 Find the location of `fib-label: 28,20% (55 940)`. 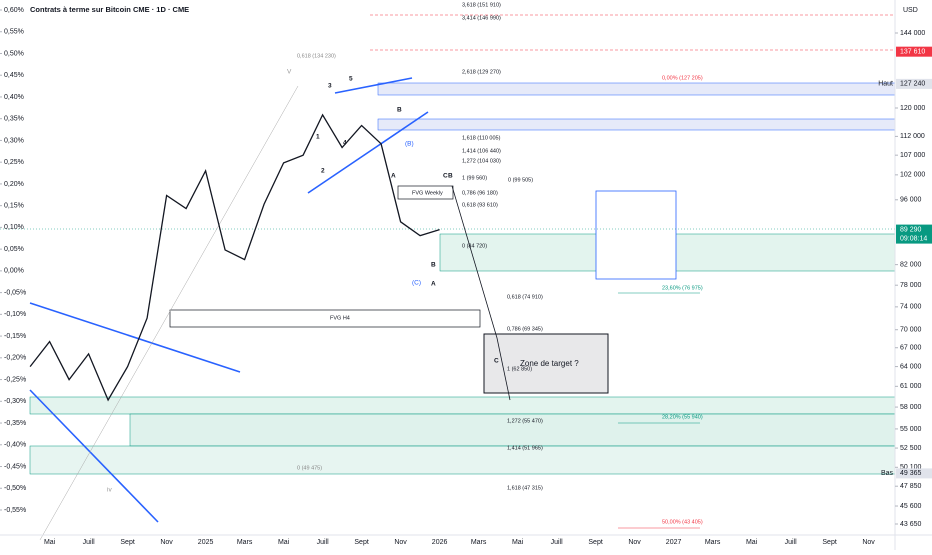

fib-label: 28,20% (55 940) is located at coordinates (682, 417).